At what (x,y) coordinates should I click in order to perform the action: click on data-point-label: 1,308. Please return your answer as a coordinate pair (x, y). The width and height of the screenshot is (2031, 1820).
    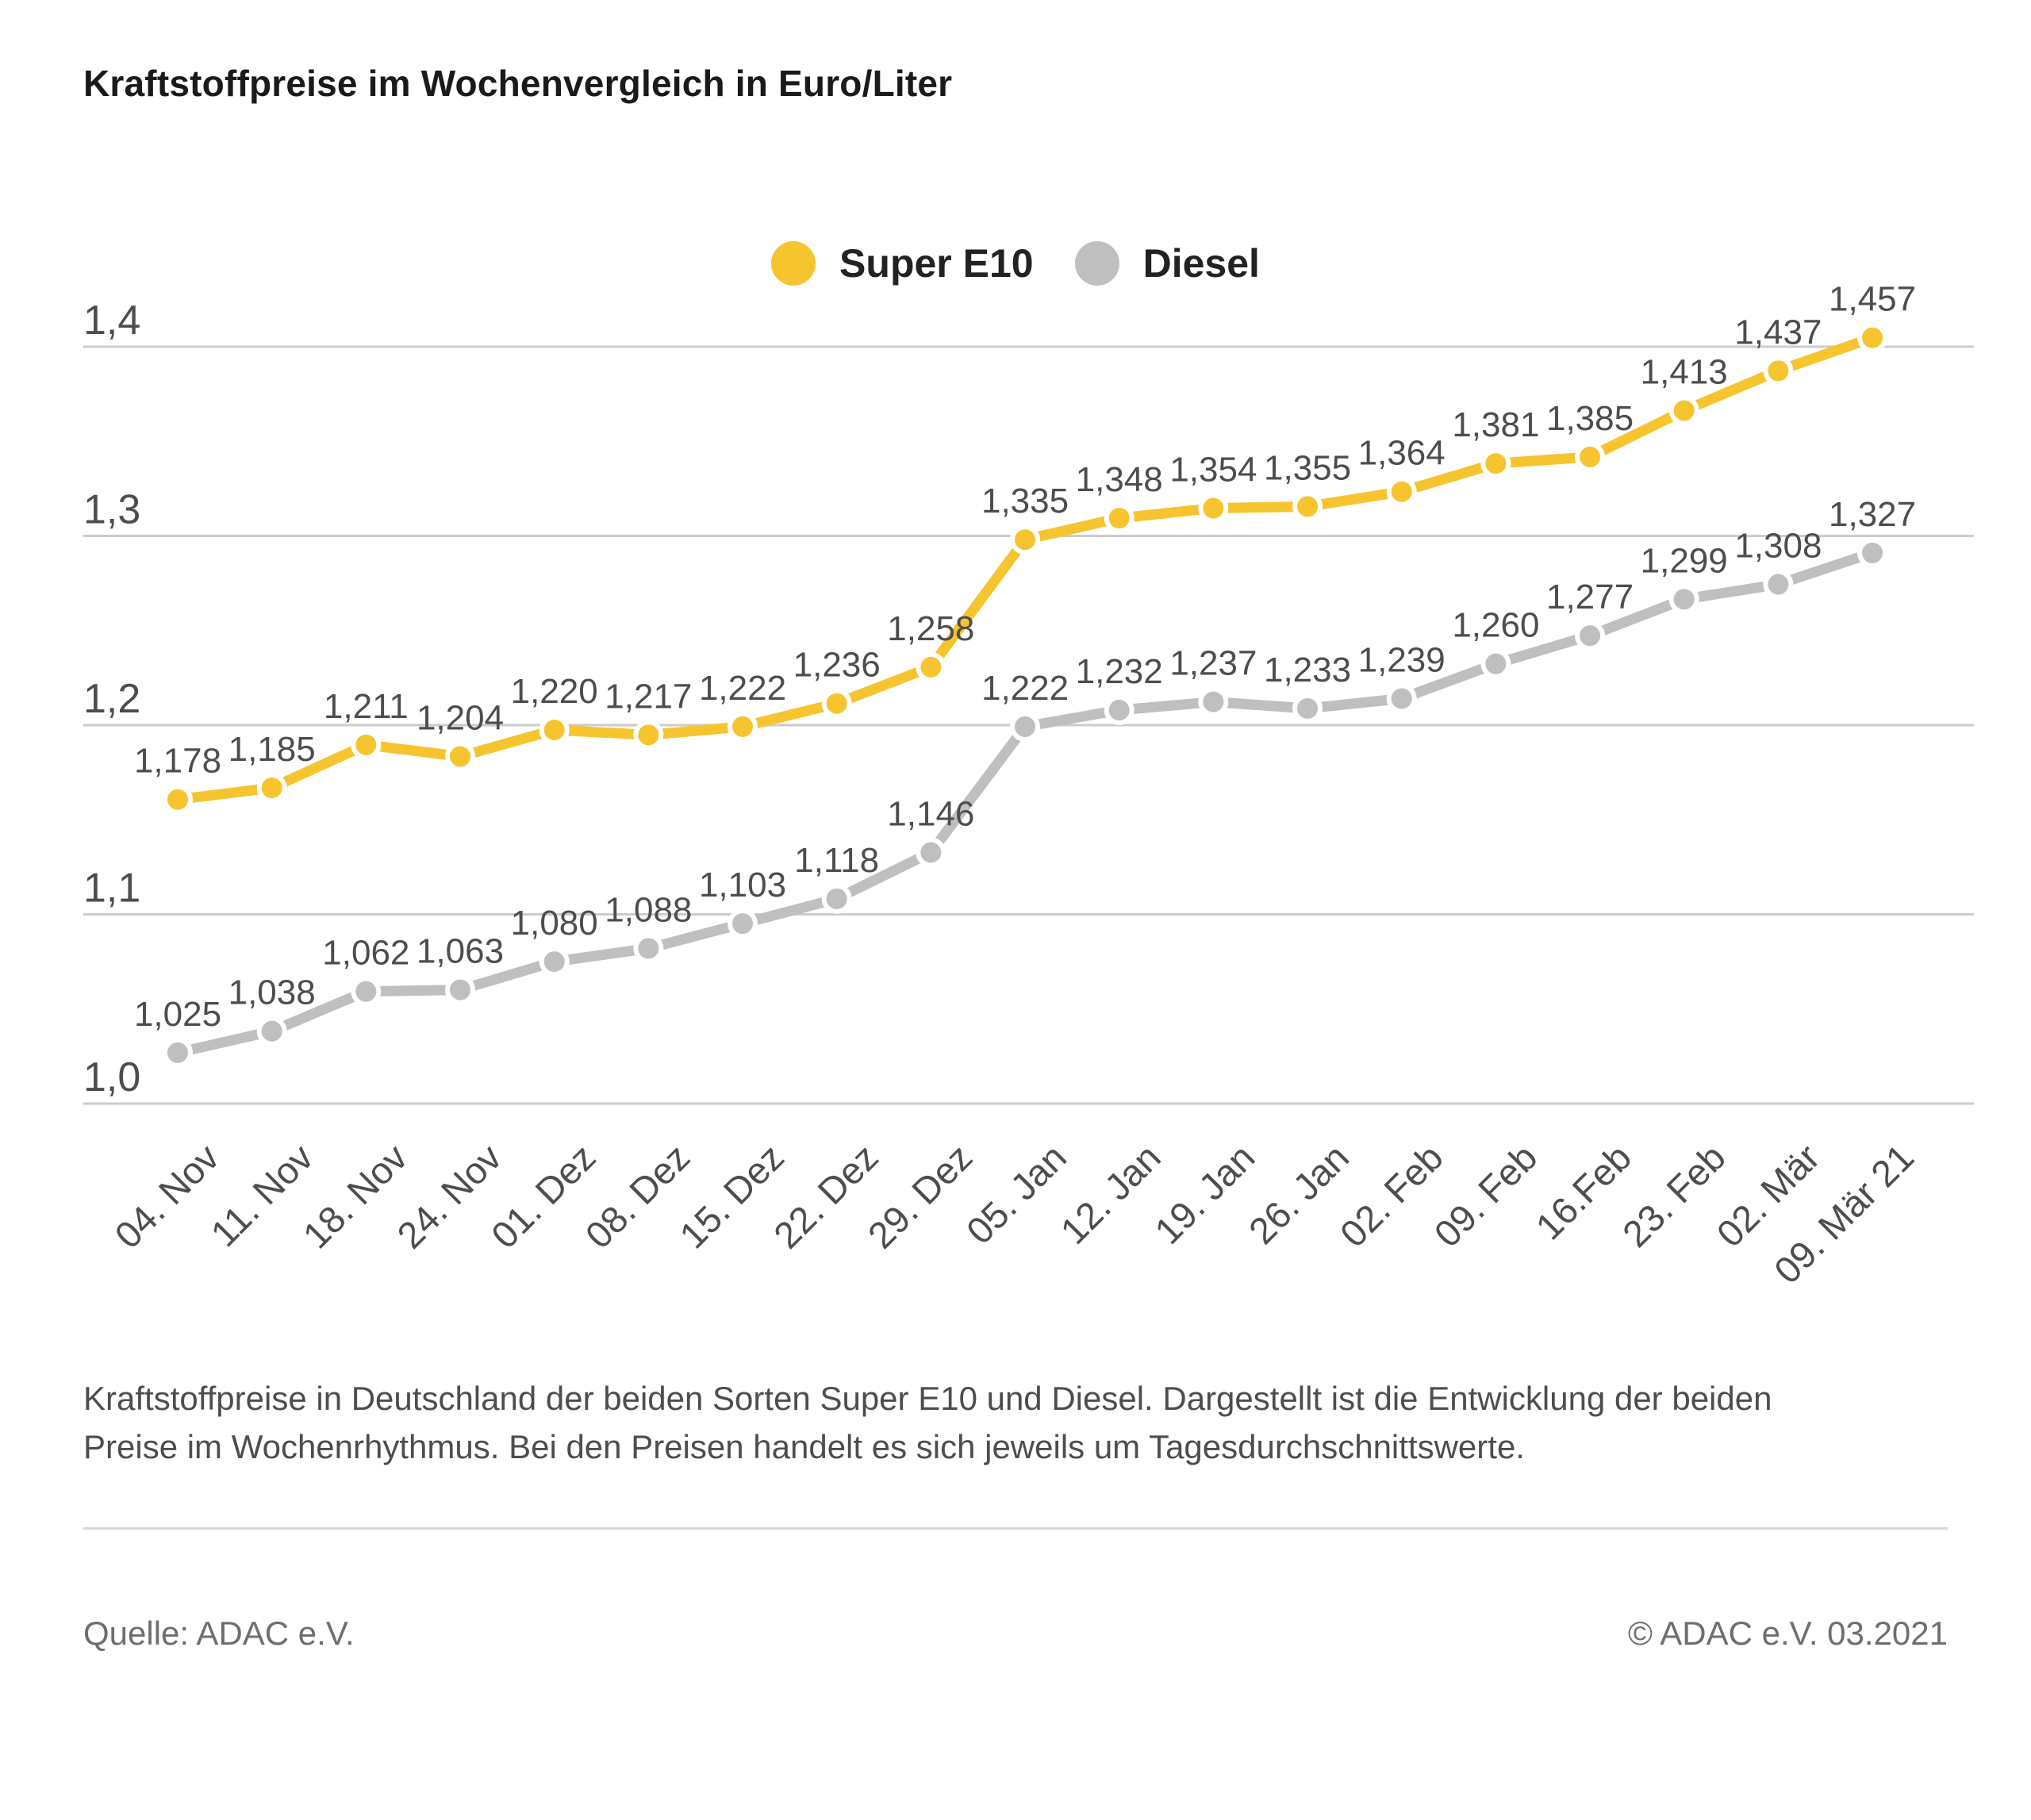
    Looking at the image, I should click on (1778, 546).